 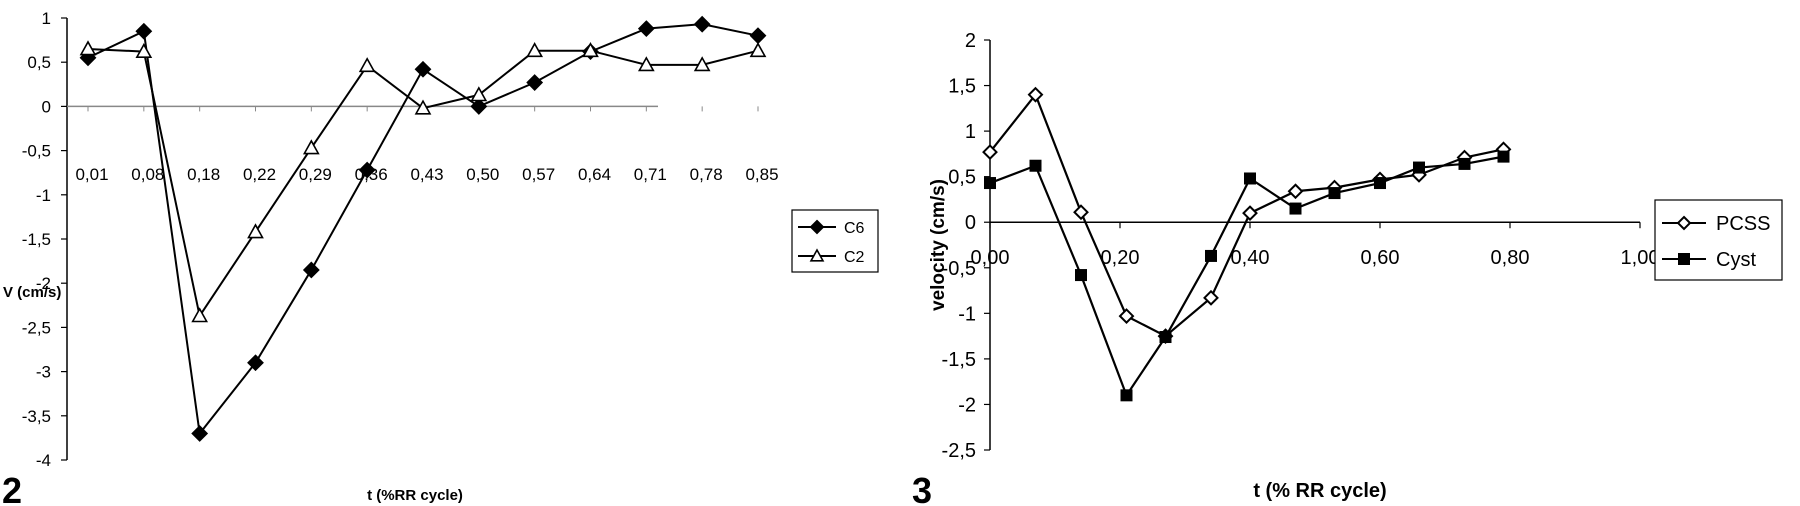 I want to click on legend-marker-cyst, so click(x=1684, y=259).